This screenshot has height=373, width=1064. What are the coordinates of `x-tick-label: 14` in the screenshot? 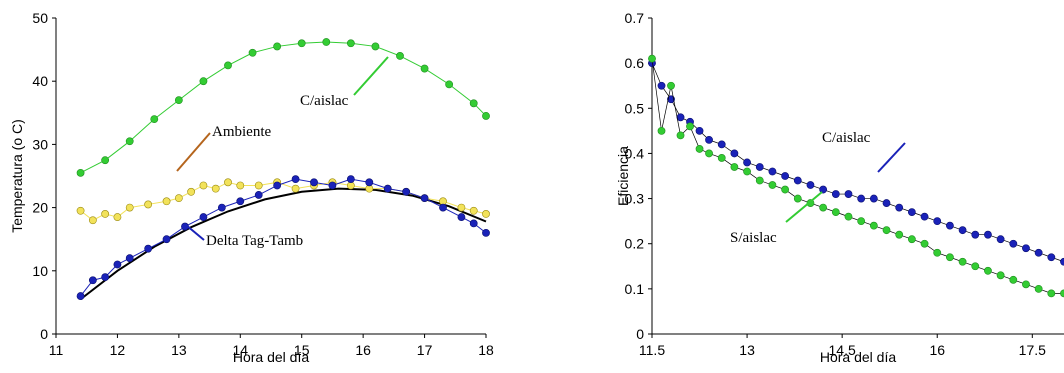 It's located at (240, 350).